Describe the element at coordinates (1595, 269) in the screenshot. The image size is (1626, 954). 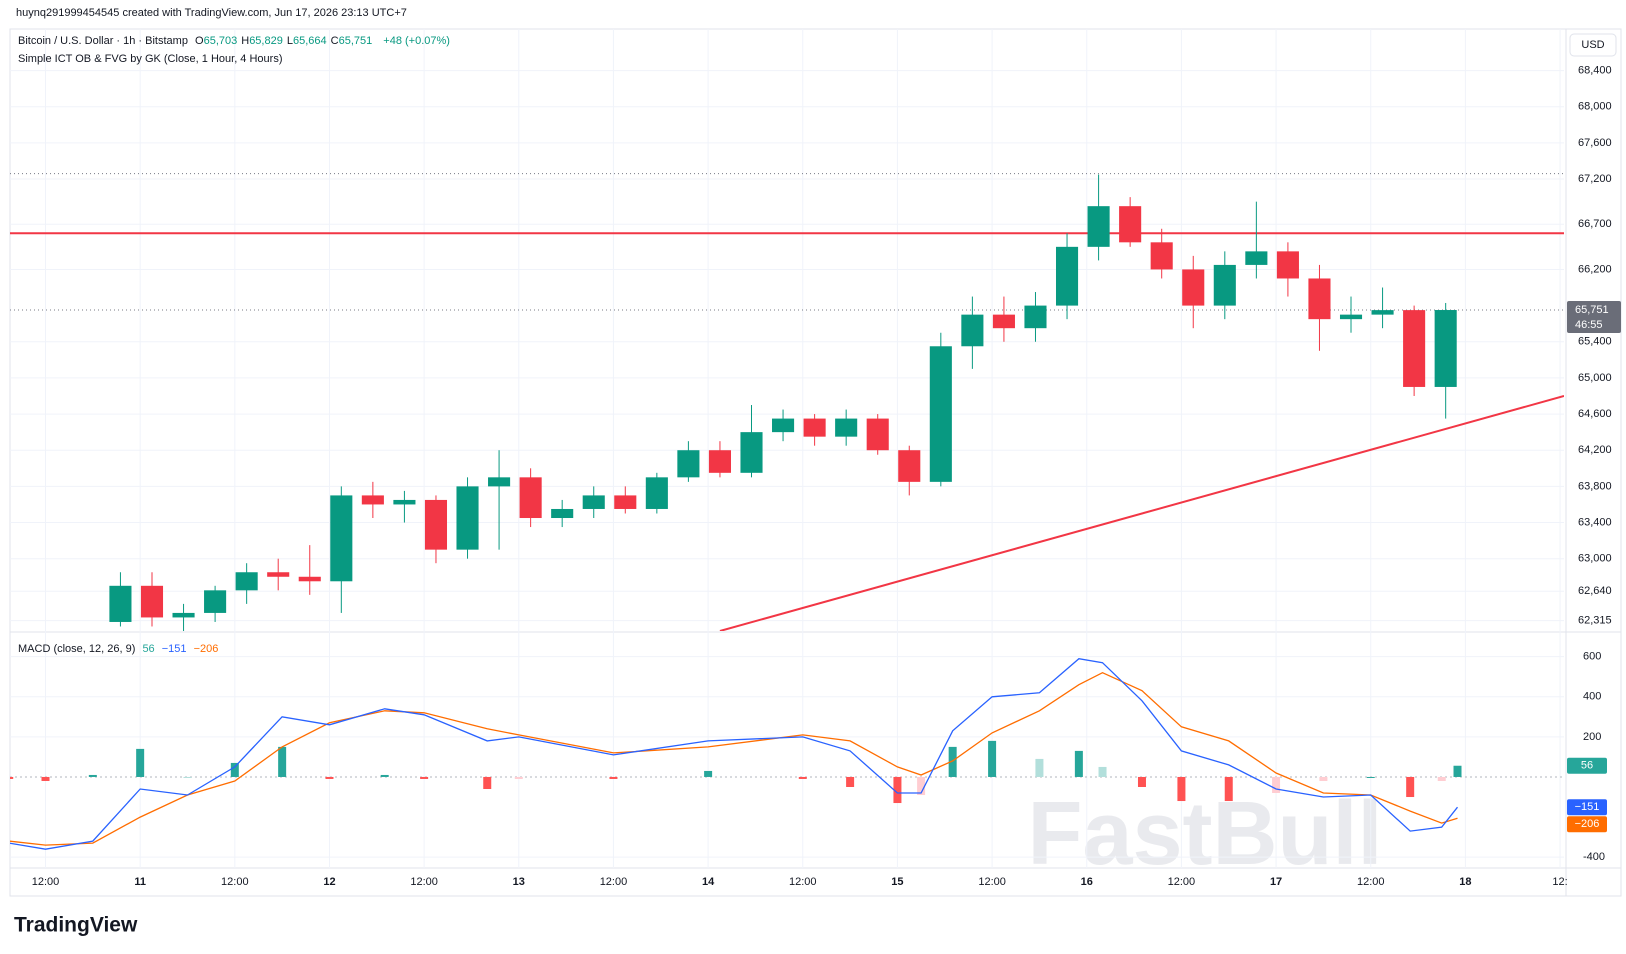
I see `y-tick-label: 66,200` at that location.